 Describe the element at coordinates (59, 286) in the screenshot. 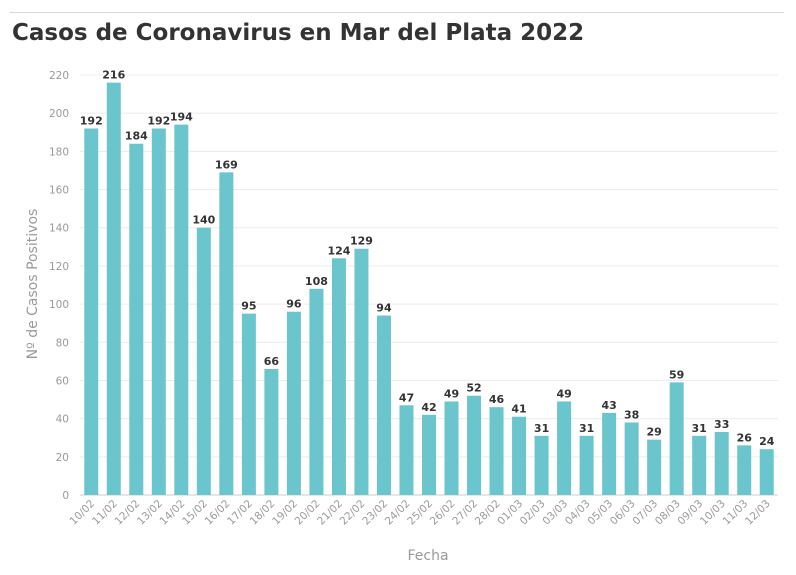

I see `y-tick-labels: 0 20 40 60 80 100 120 140 160 180 200 220` at that location.